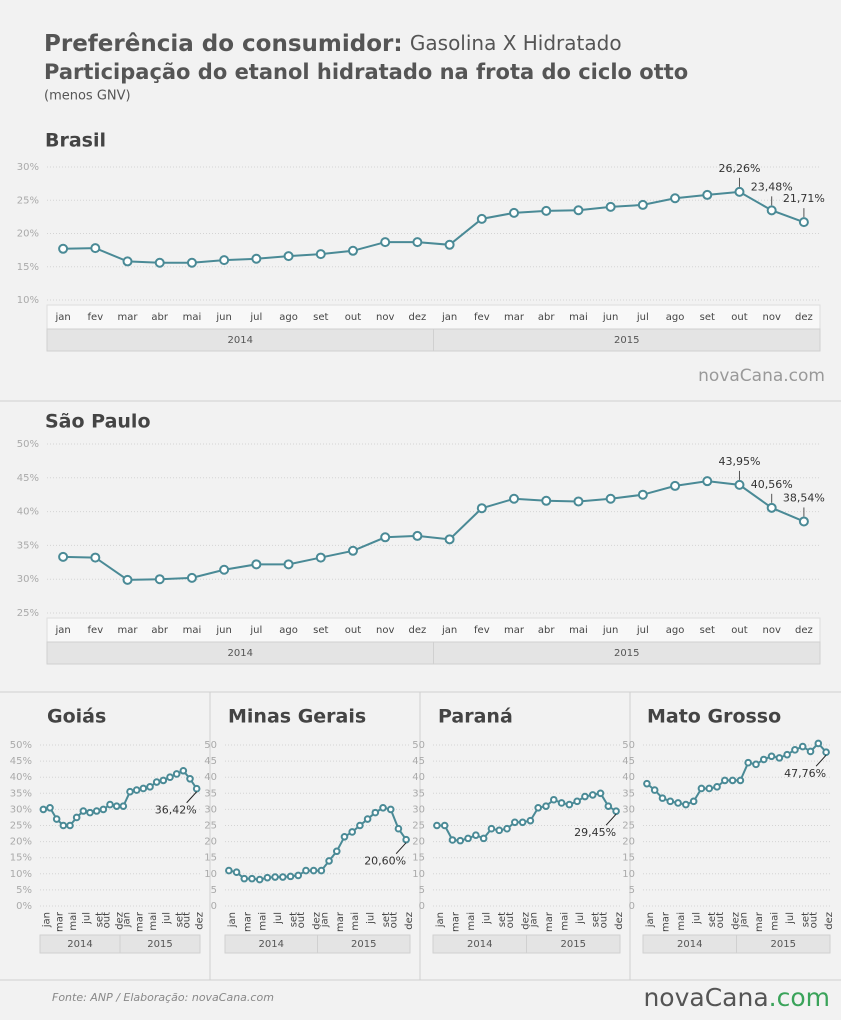 The image size is (841, 1020). Describe the element at coordinates (632, 890) in the screenshot. I see `y-tick-label: 5` at that location.